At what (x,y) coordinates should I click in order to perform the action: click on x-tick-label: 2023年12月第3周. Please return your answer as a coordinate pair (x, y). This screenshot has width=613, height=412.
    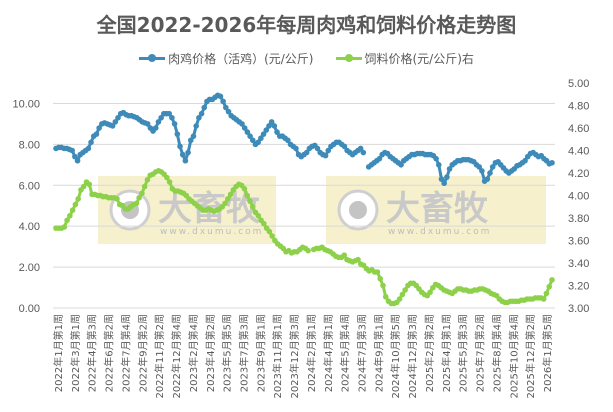
    Looking at the image, I should click on (294, 356).